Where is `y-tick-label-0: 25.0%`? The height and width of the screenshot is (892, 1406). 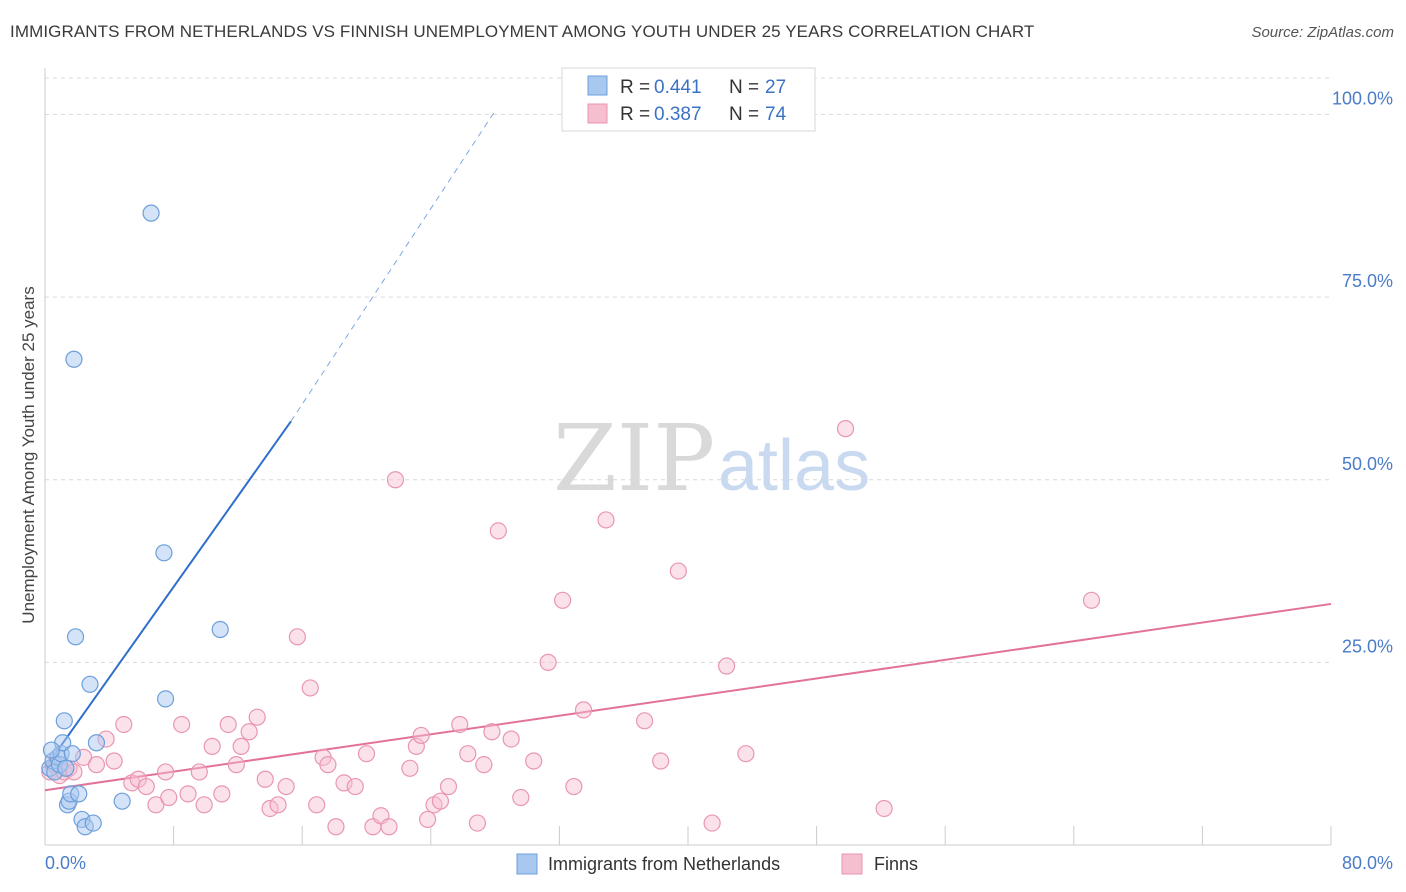 y-tick-label-0: 25.0% is located at coordinates (1367, 646).